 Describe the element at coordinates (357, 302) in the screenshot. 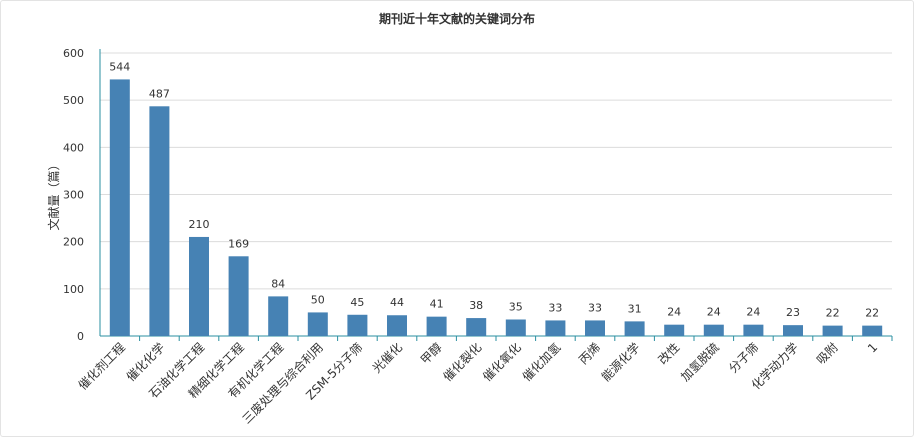

I see `bar-value-label: 45` at that location.